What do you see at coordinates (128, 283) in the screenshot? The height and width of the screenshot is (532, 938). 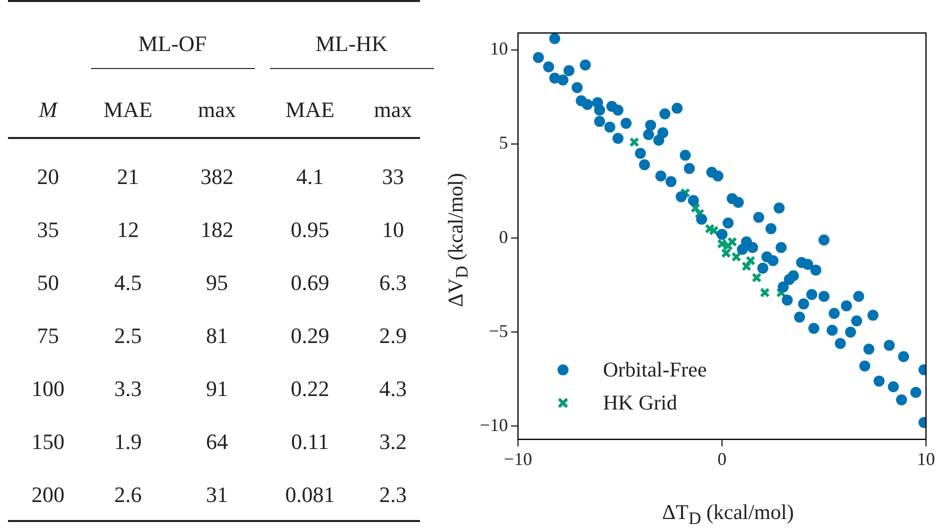 I see `text: 4.5` at bounding box center [128, 283].